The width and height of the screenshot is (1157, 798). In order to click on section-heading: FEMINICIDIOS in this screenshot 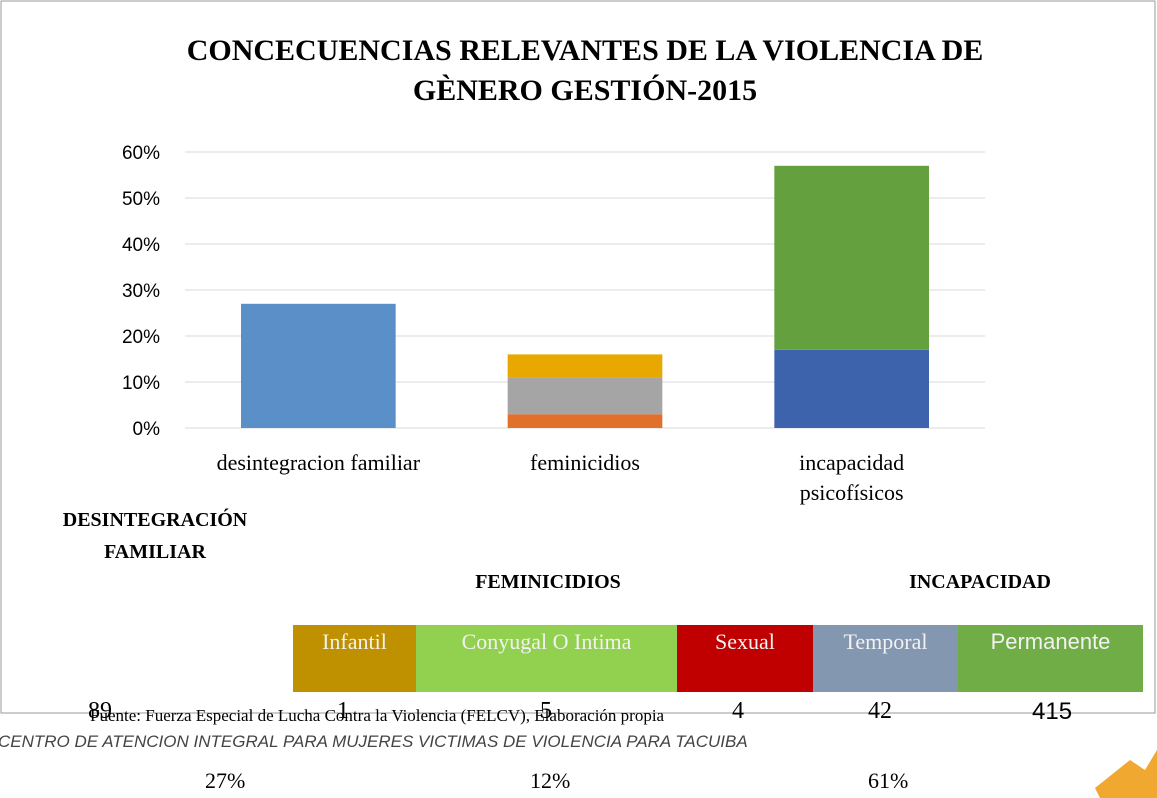, I will do `click(548, 582)`.